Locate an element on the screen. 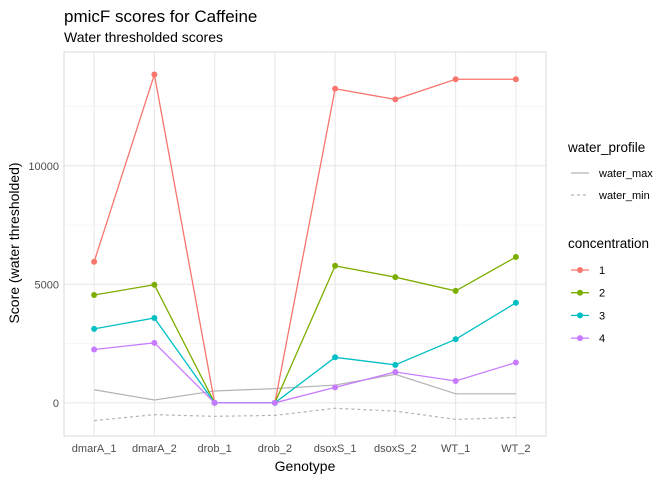 Image resolution: width=672 pixels, height=480 pixels. x-tick-label: WT_1 is located at coordinates (455, 449).